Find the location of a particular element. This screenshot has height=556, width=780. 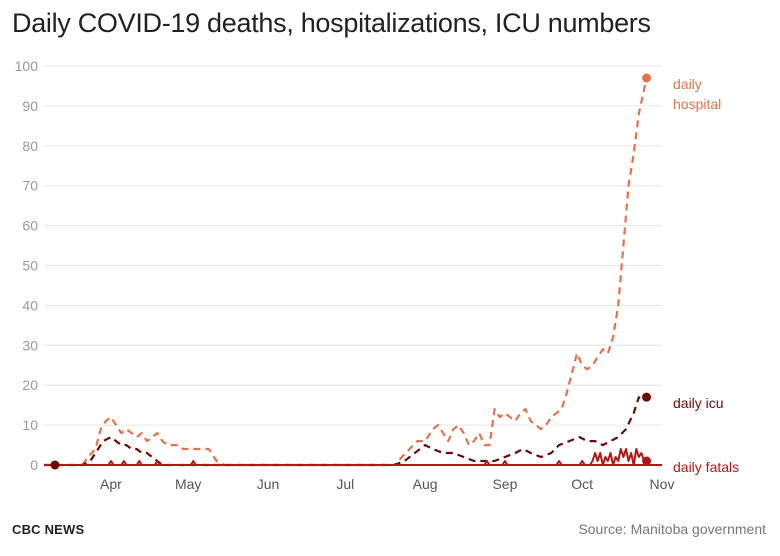

x-tick-label-jul: Jul is located at coordinates (345, 484).